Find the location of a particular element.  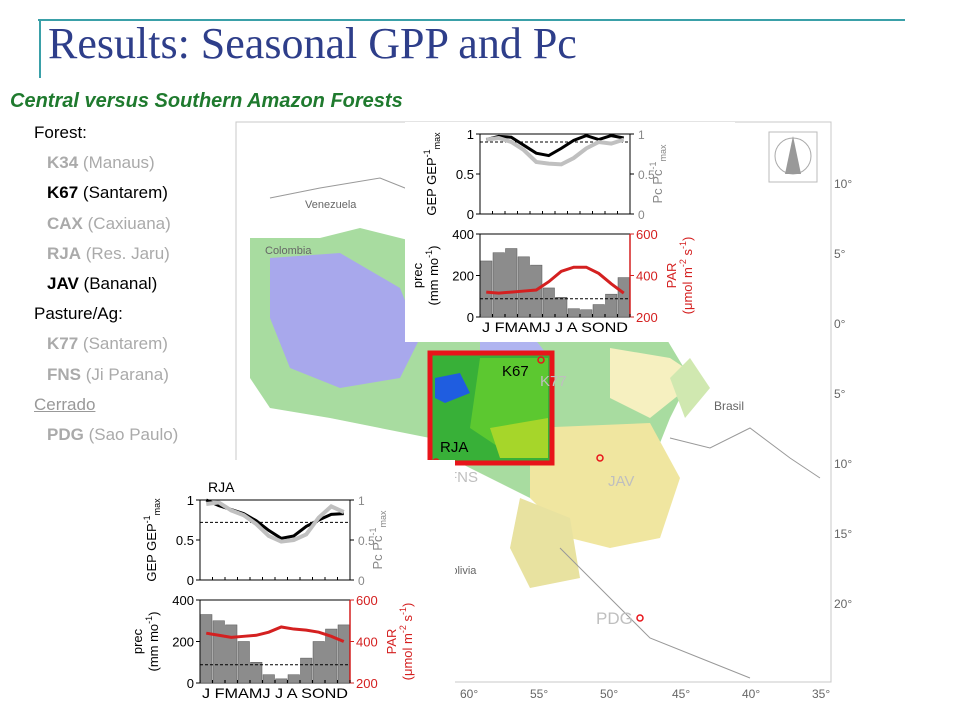

k67-par-ylabel-unit: (μmol m-2 s-1) is located at coordinates (686, 276).